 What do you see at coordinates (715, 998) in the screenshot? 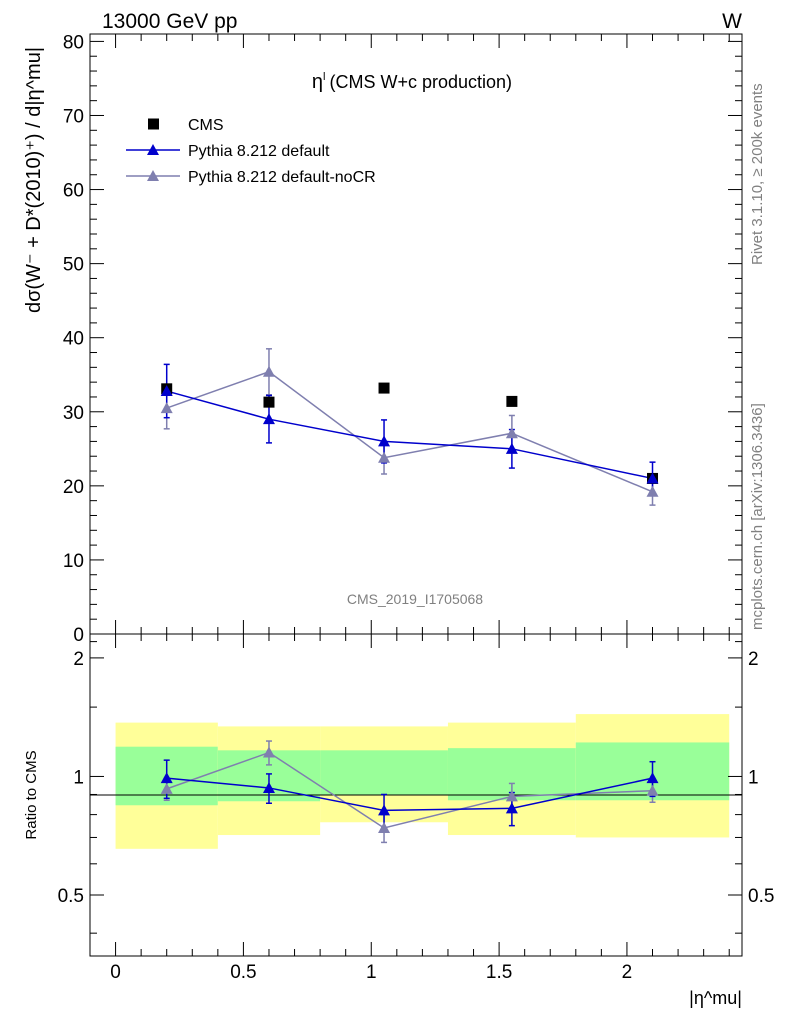
I see `ratio-xlabel: |η^mu|` at bounding box center [715, 998].